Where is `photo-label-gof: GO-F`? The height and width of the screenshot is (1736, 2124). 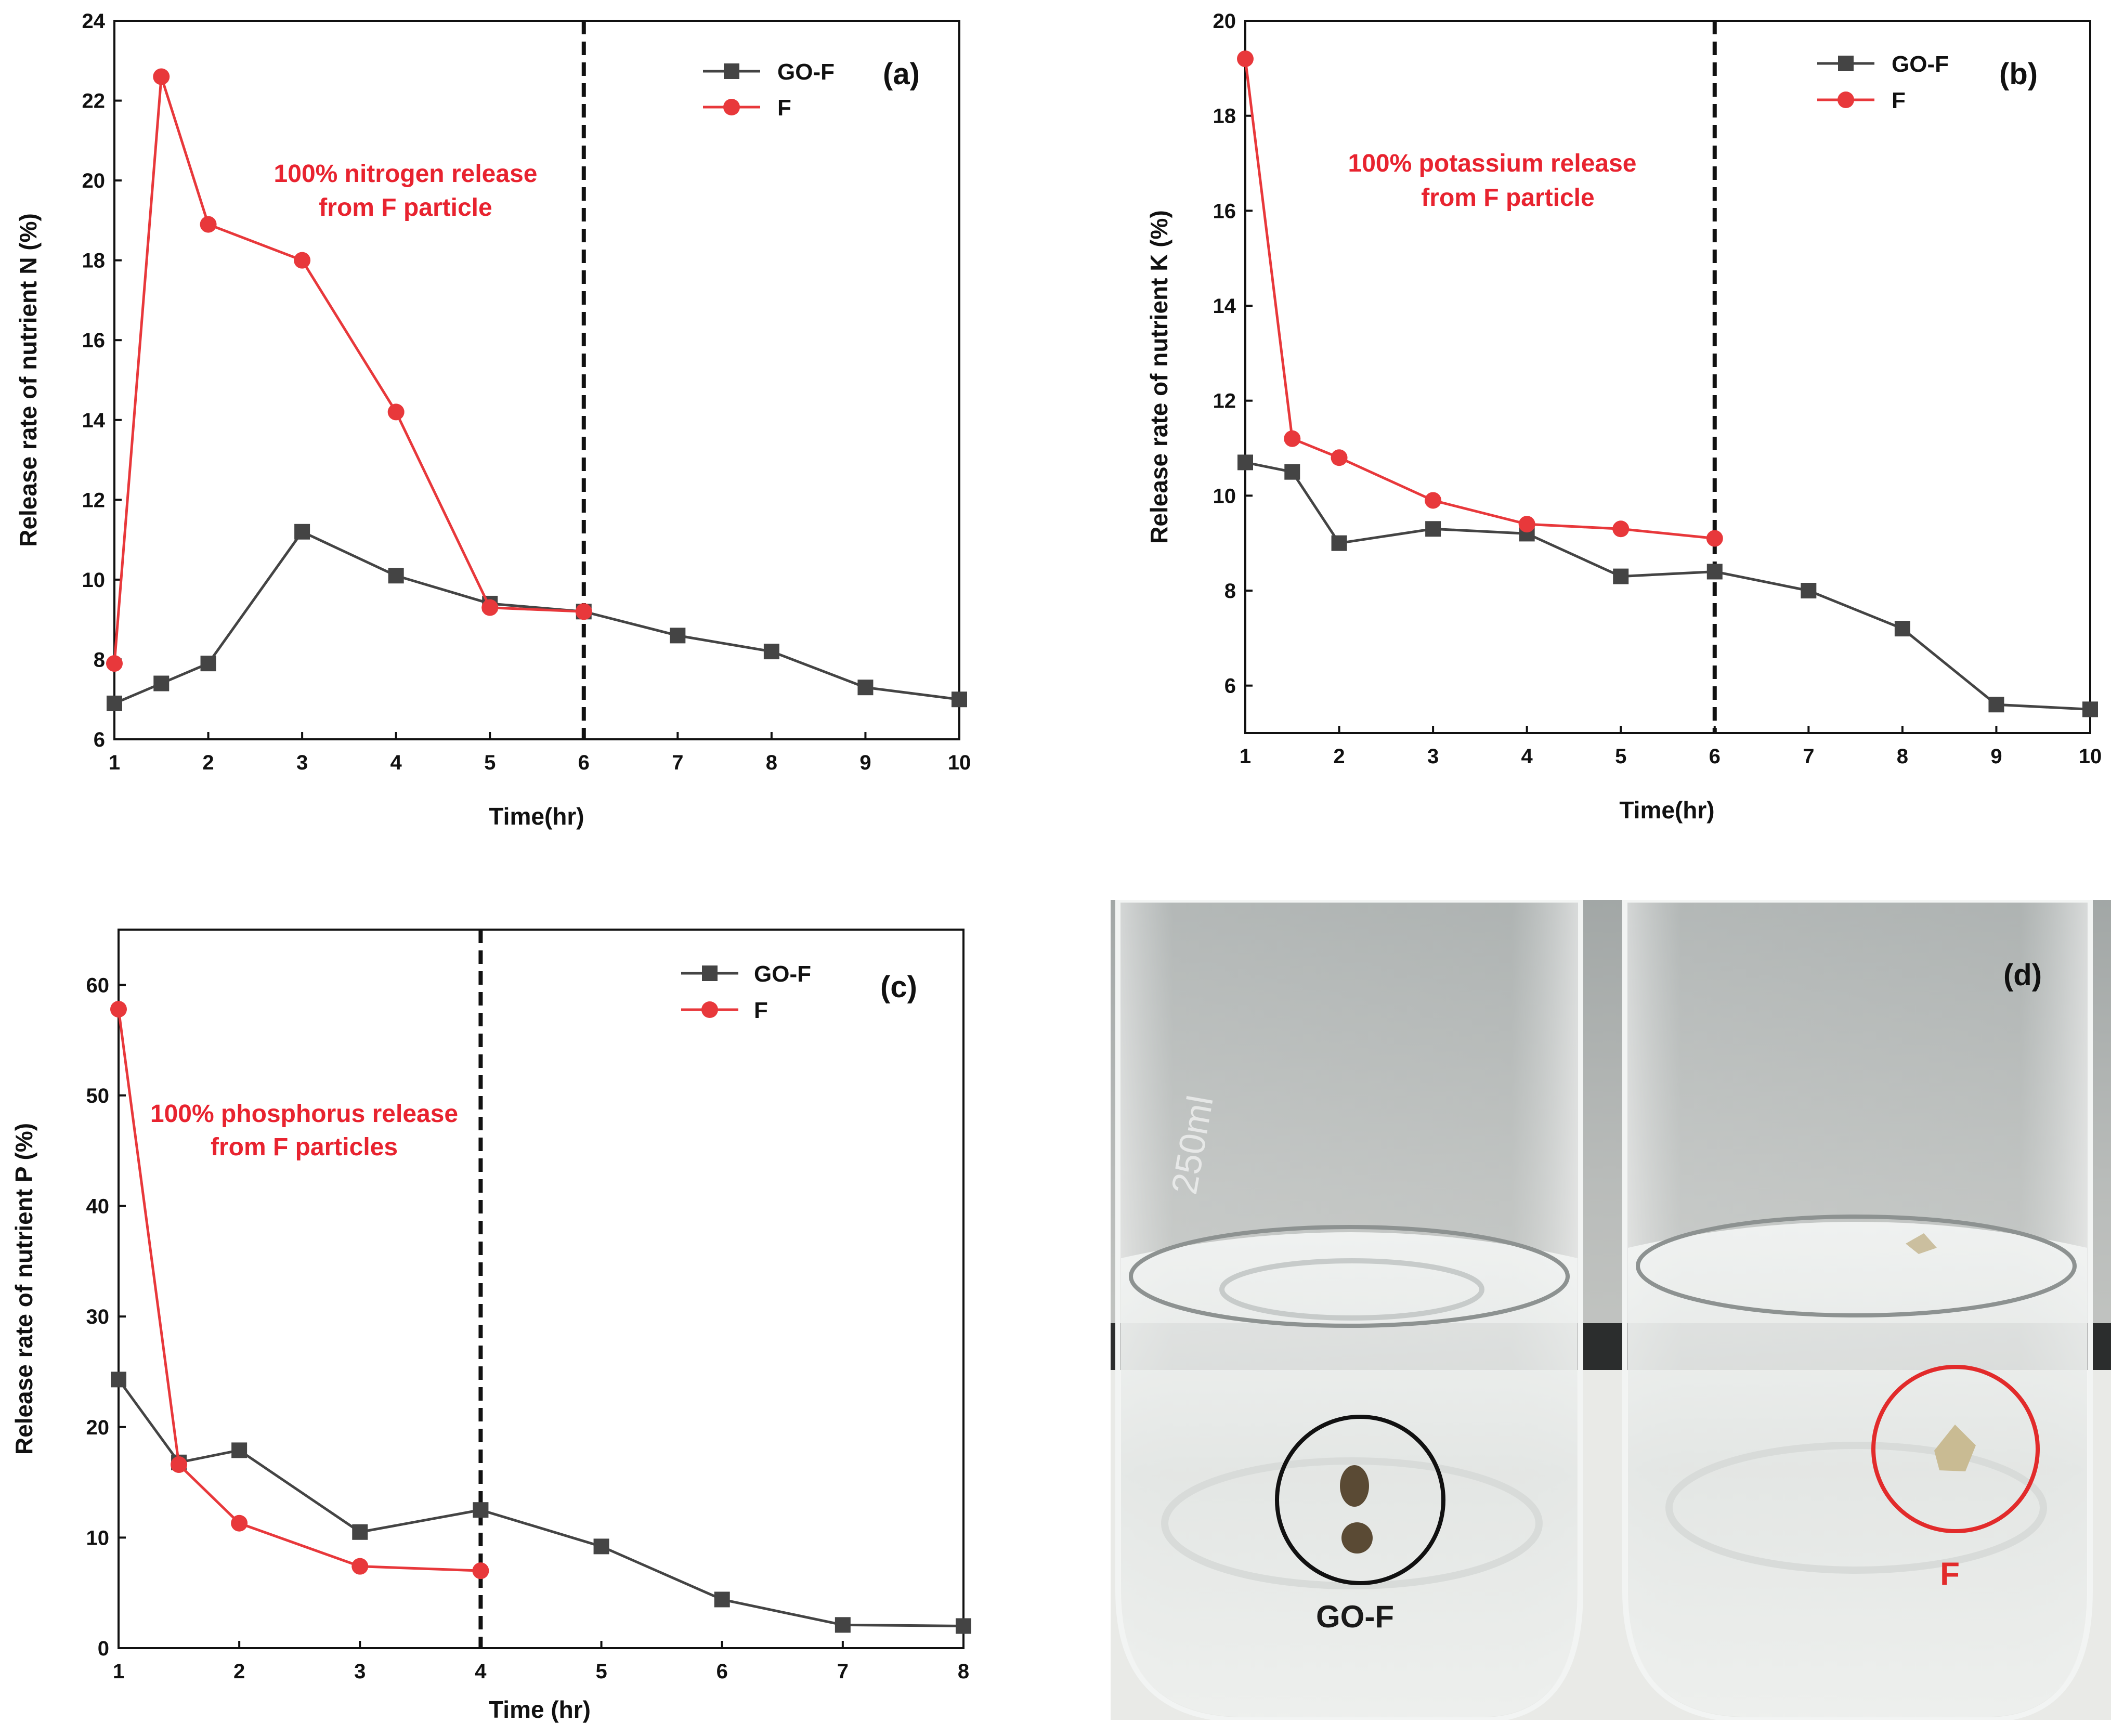
photo-label-gof: GO-F is located at coordinates (1355, 1616).